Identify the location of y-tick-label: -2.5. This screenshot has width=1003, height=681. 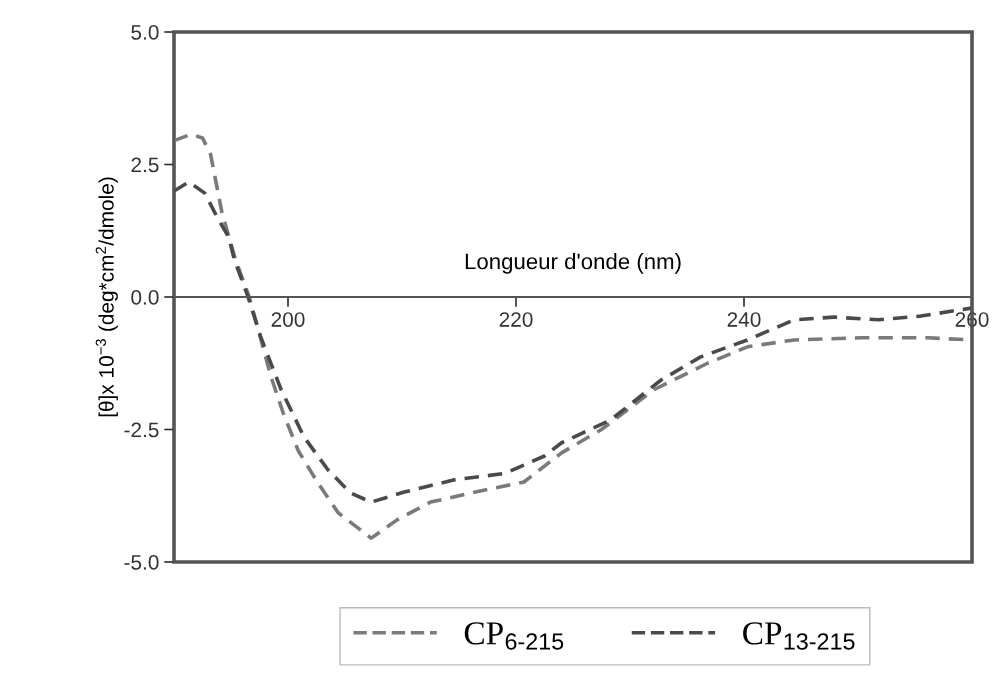
(141, 430).